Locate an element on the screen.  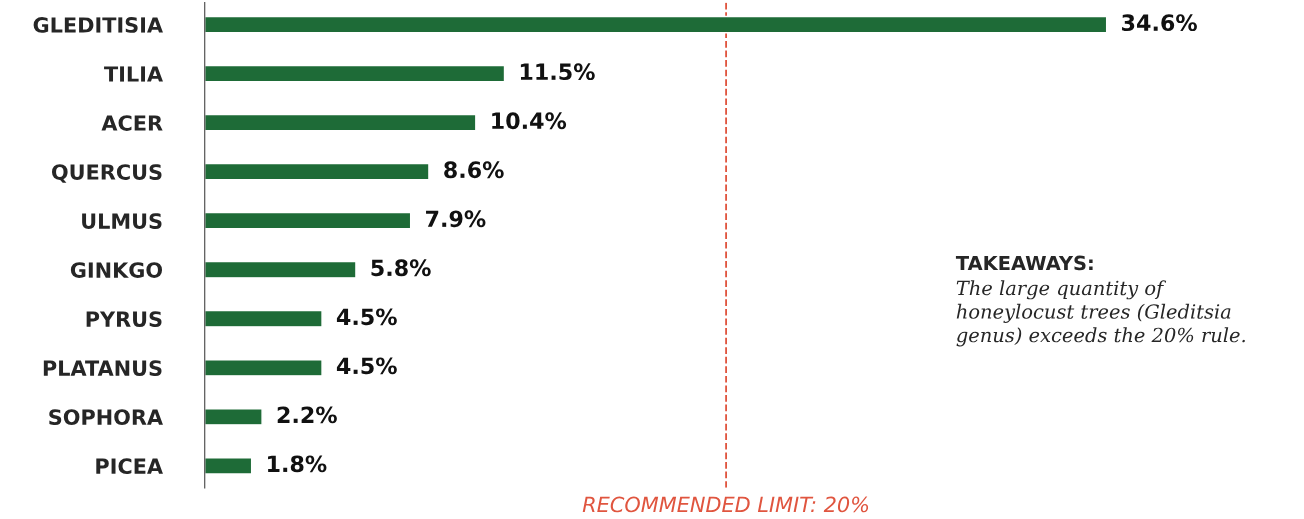
data-label: 11.5% is located at coordinates (557, 72).